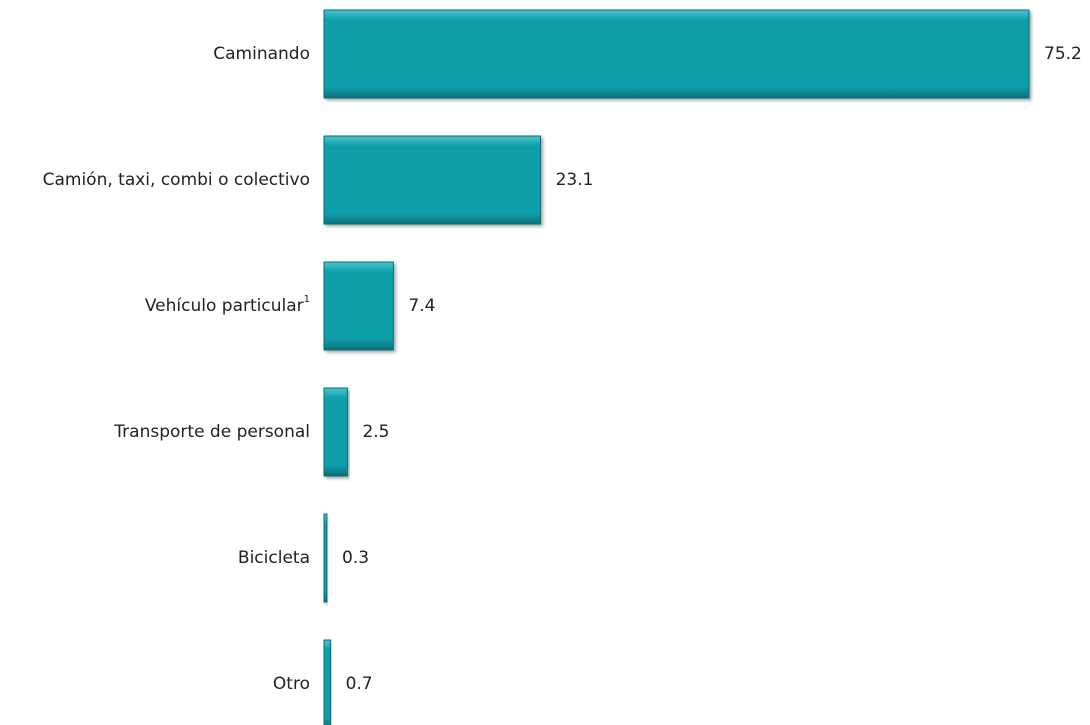  What do you see at coordinates (358, 306) in the screenshot?
I see `bar-vehiculo-particular` at bounding box center [358, 306].